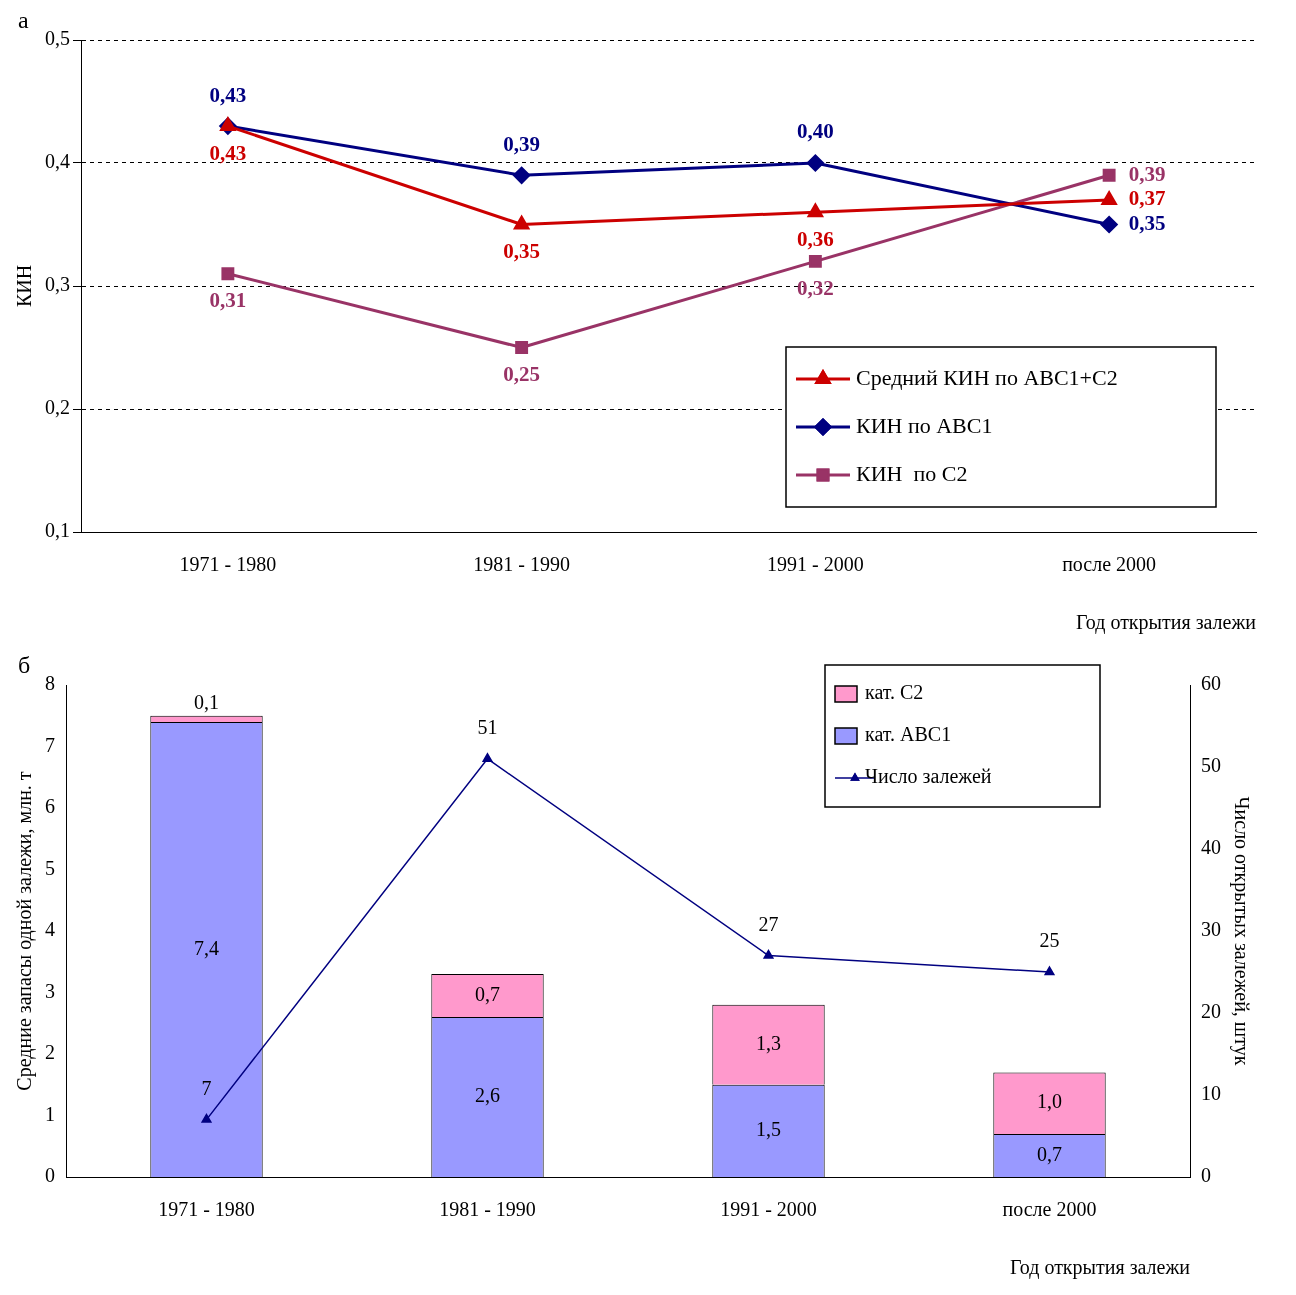 This screenshot has width=1296, height=1295. What do you see at coordinates (57, 161) in the screenshot?
I see `y-tick-label: 0,4` at bounding box center [57, 161].